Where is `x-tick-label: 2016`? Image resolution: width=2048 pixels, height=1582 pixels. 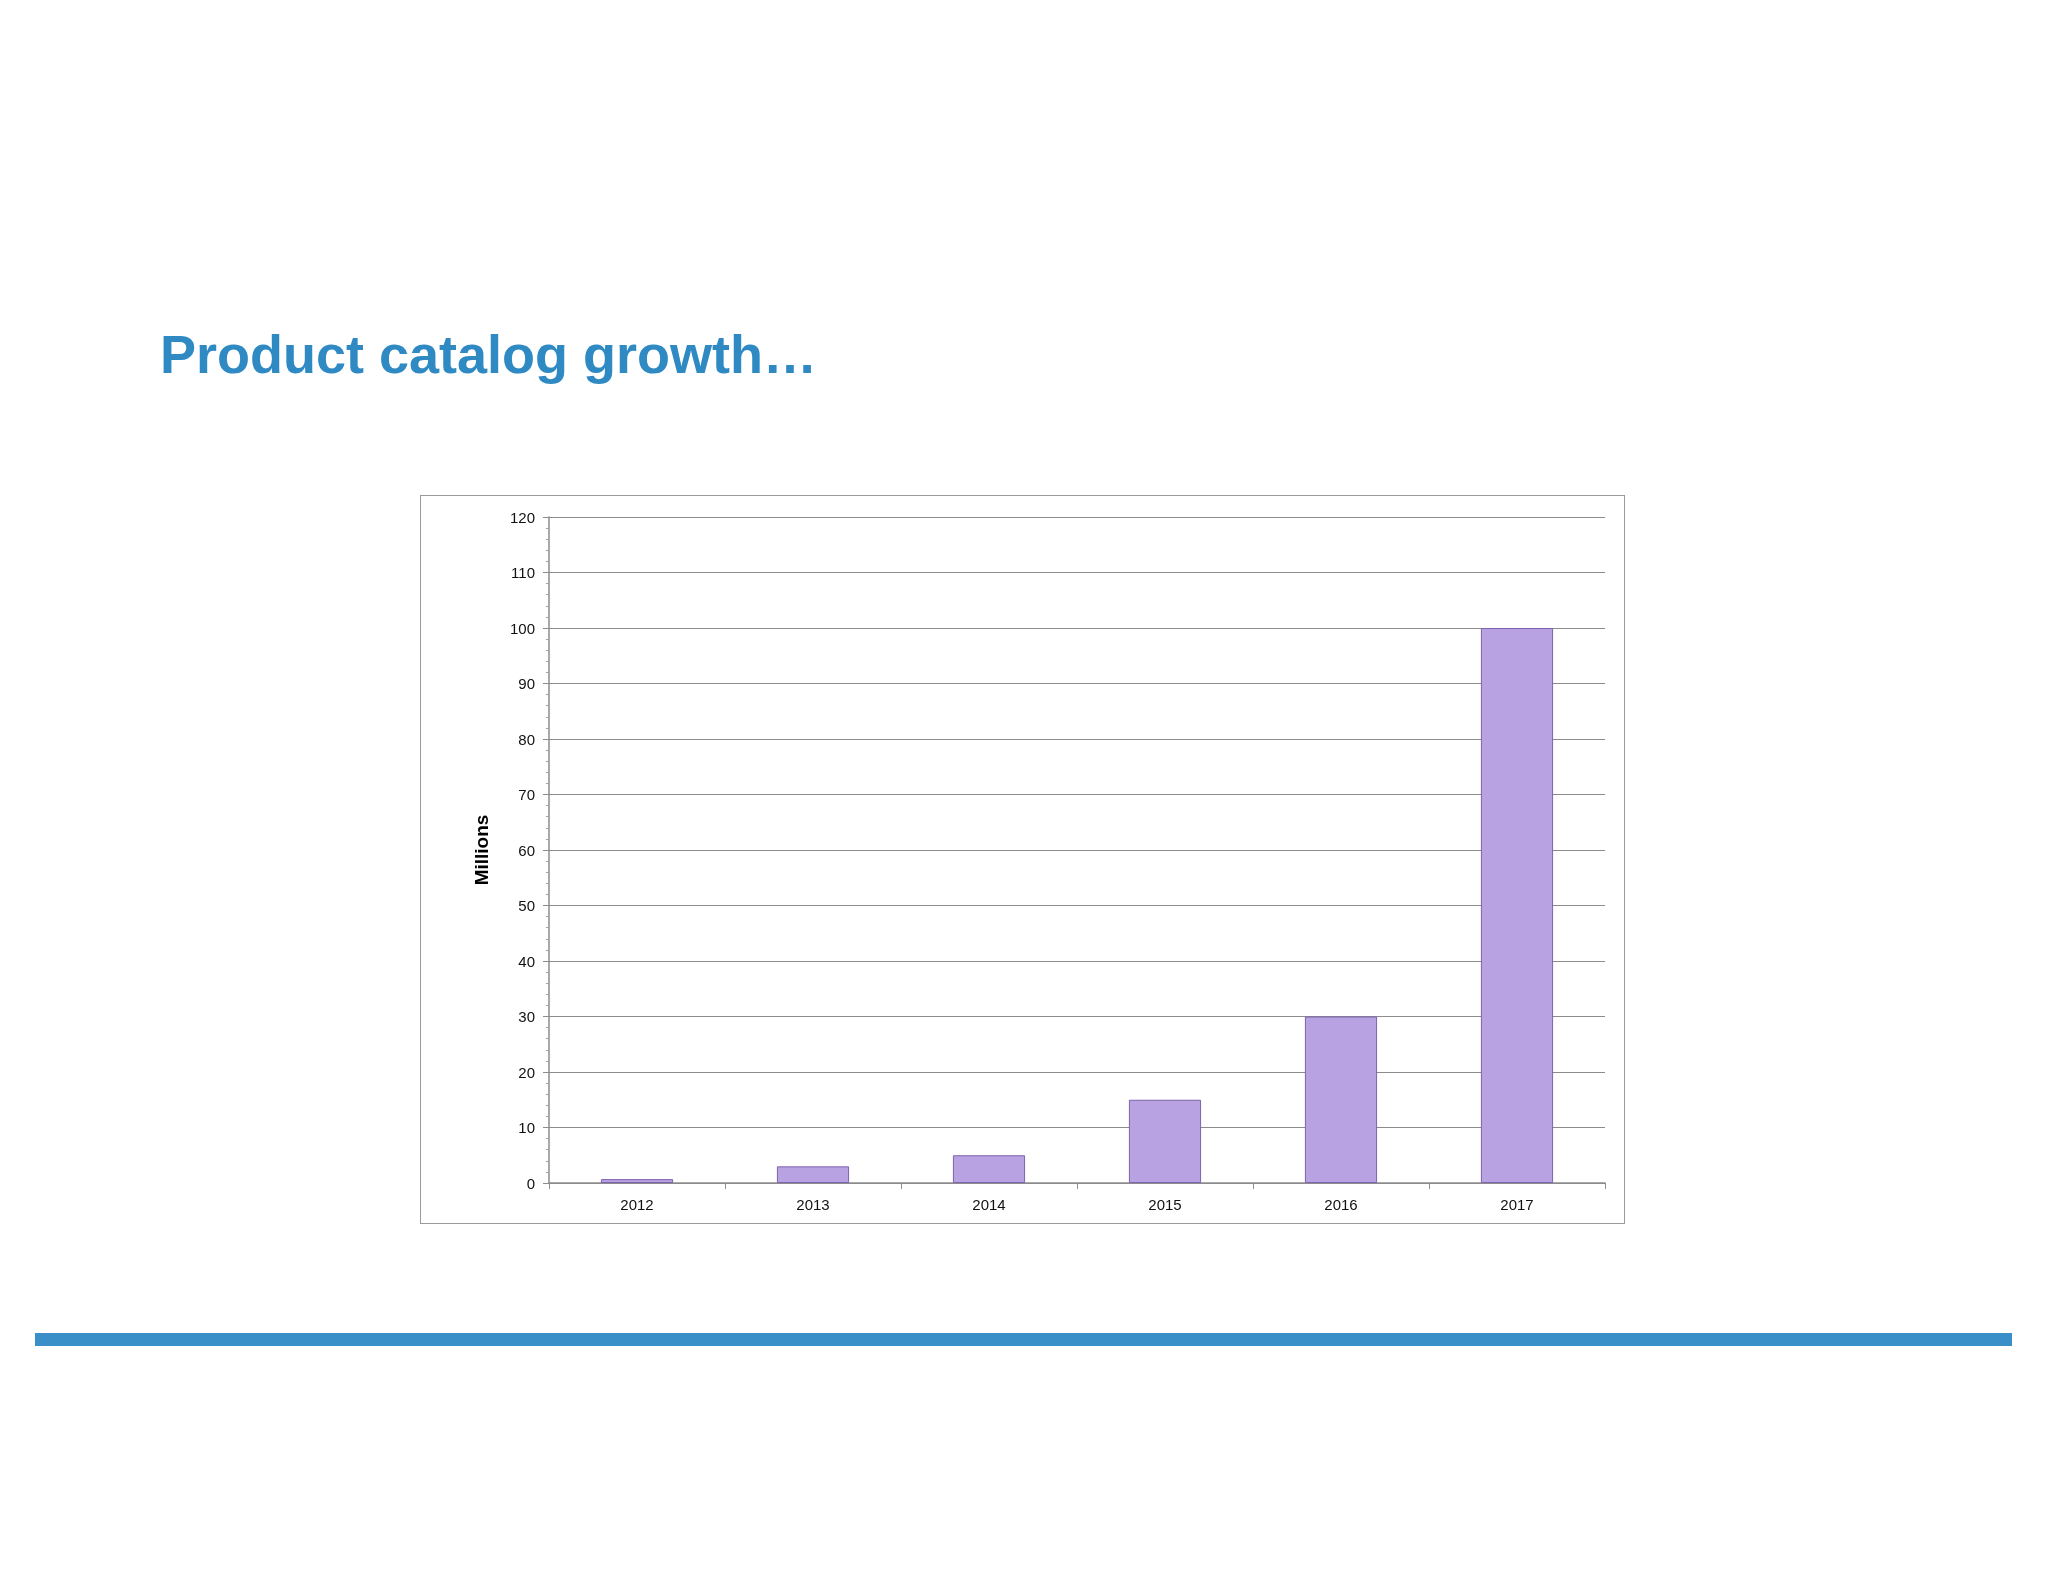 x-tick-label: 2016 is located at coordinates (1341, 1204).